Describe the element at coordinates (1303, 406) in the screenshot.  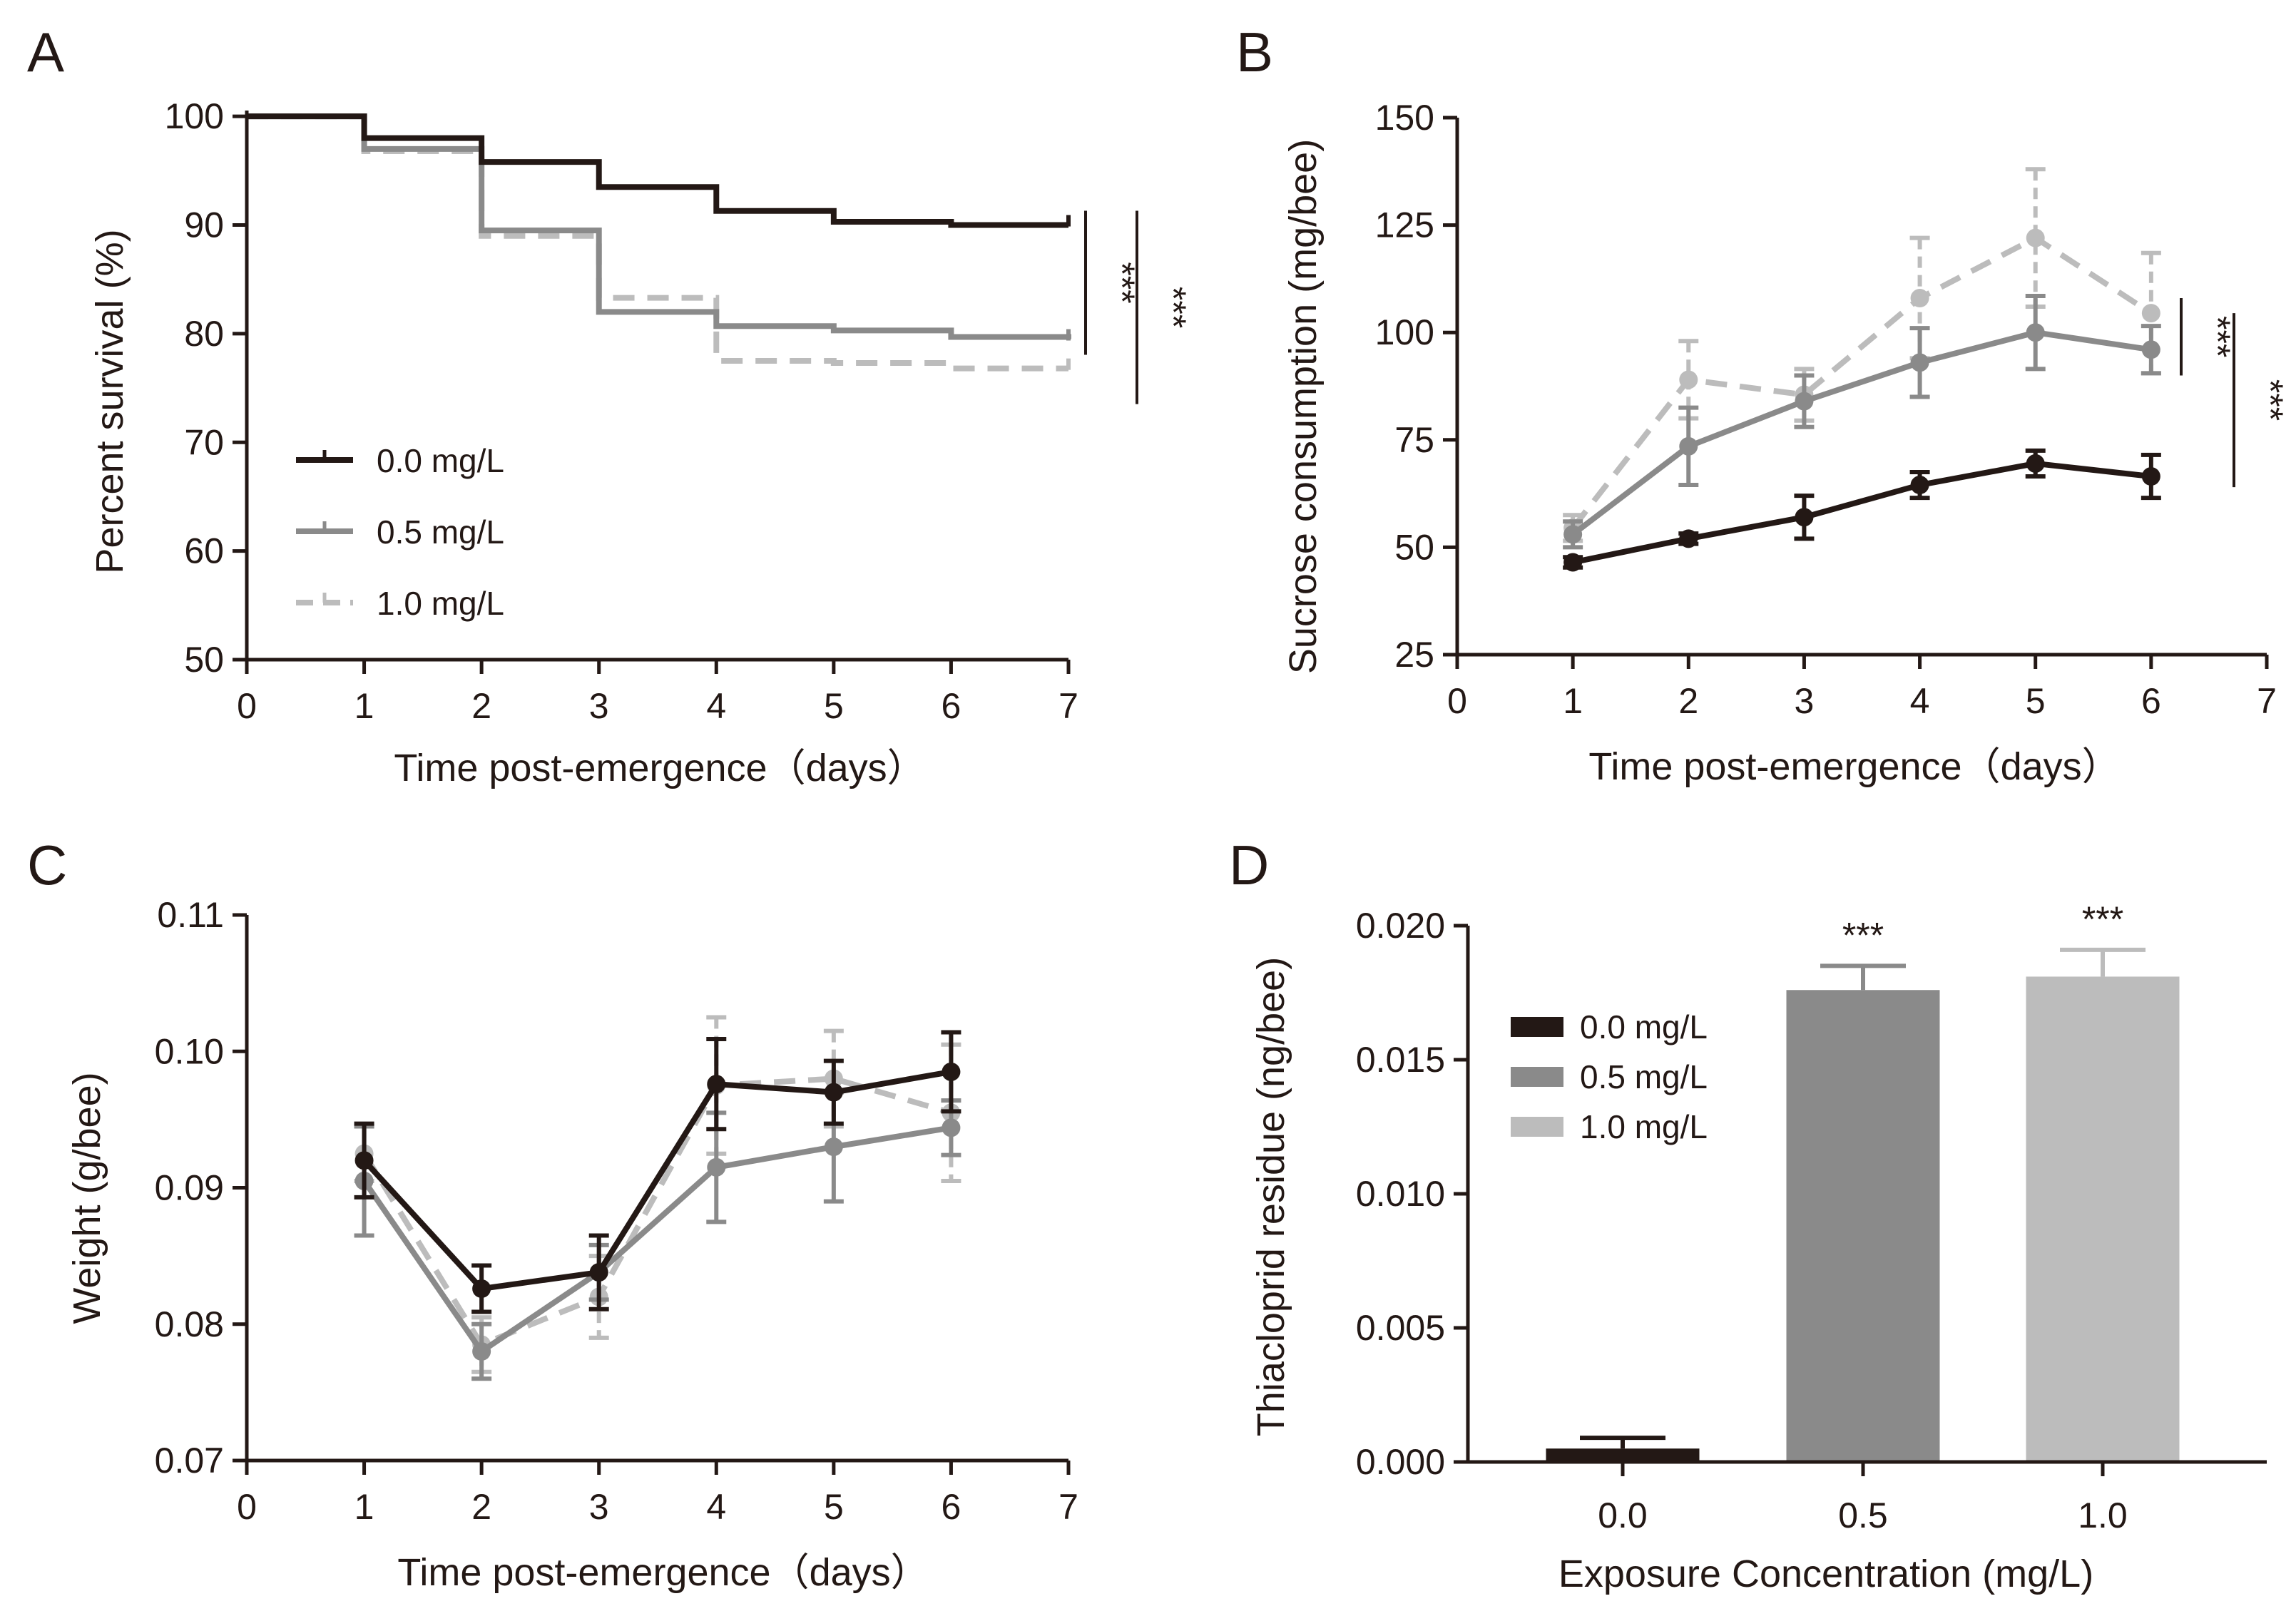
I see `y-axis-title: Sucrose consumption (mg/bee)` at that location.